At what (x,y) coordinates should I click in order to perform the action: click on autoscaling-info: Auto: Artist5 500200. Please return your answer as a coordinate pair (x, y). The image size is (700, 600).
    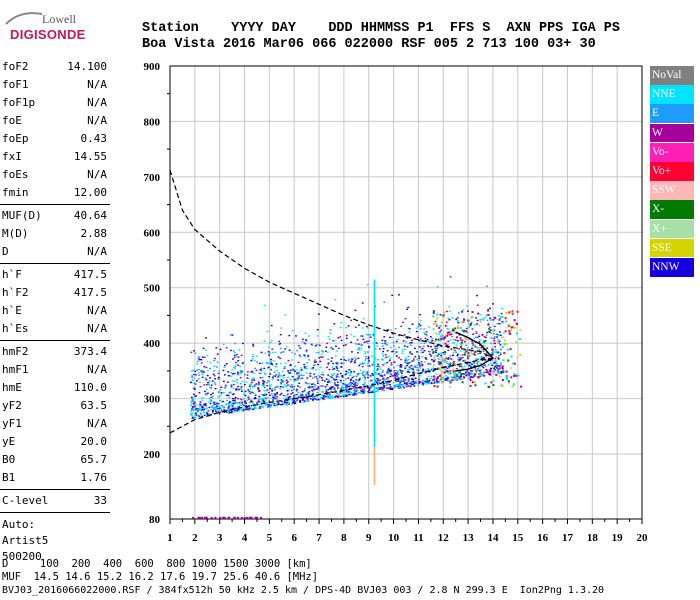
    Looking at the image, I should click on (55, 541).